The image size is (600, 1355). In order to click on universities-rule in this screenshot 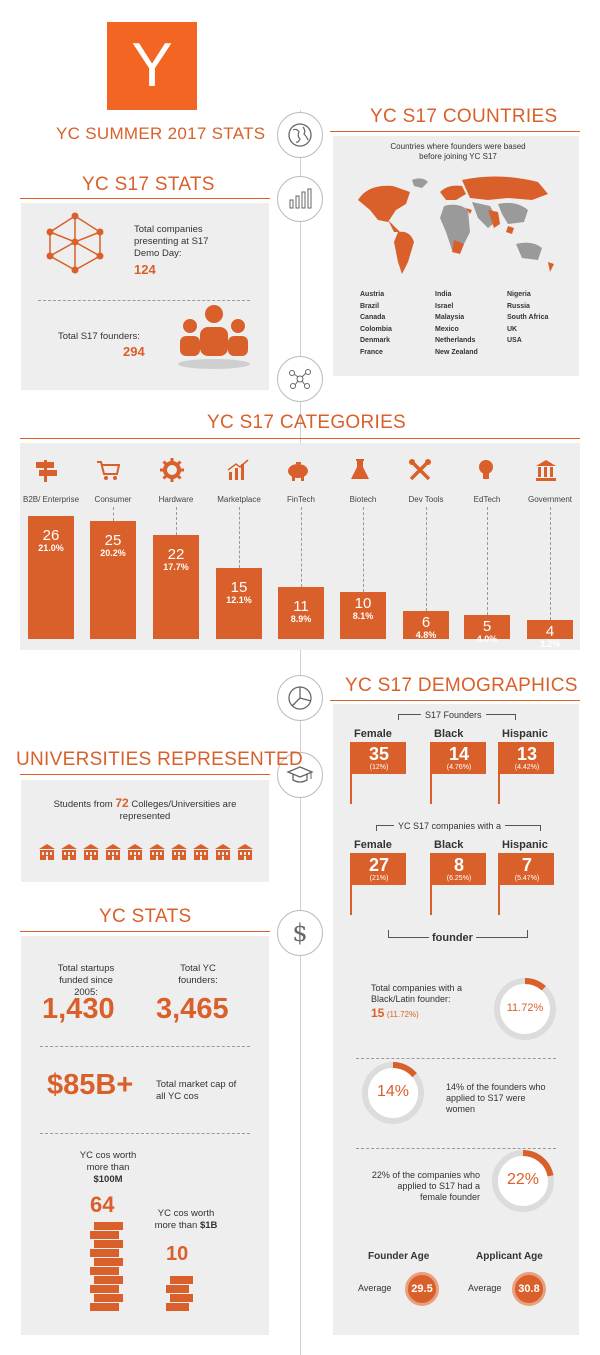, I will do `click(145, 774)`.